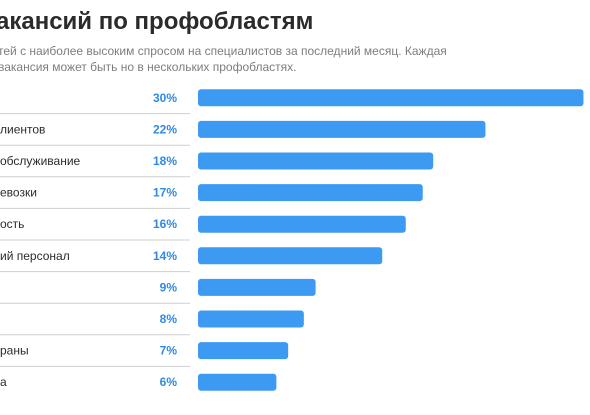 The height and width of the screenshot is (415, 590). I want to click on value-label: 30%, so click(165, 98).